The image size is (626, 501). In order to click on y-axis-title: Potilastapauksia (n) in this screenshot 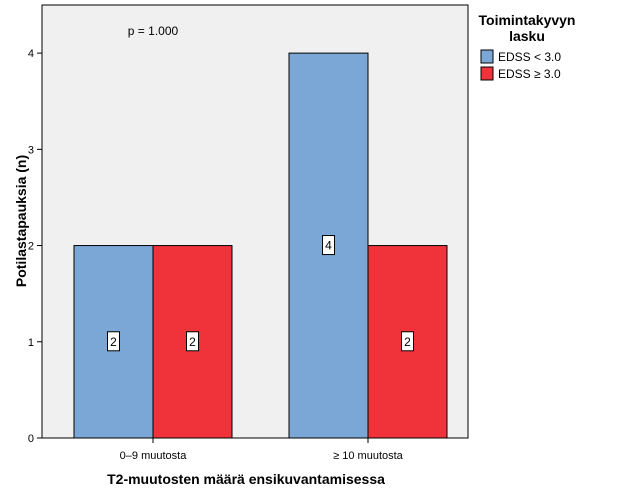, I will do `click(21, 221)`.